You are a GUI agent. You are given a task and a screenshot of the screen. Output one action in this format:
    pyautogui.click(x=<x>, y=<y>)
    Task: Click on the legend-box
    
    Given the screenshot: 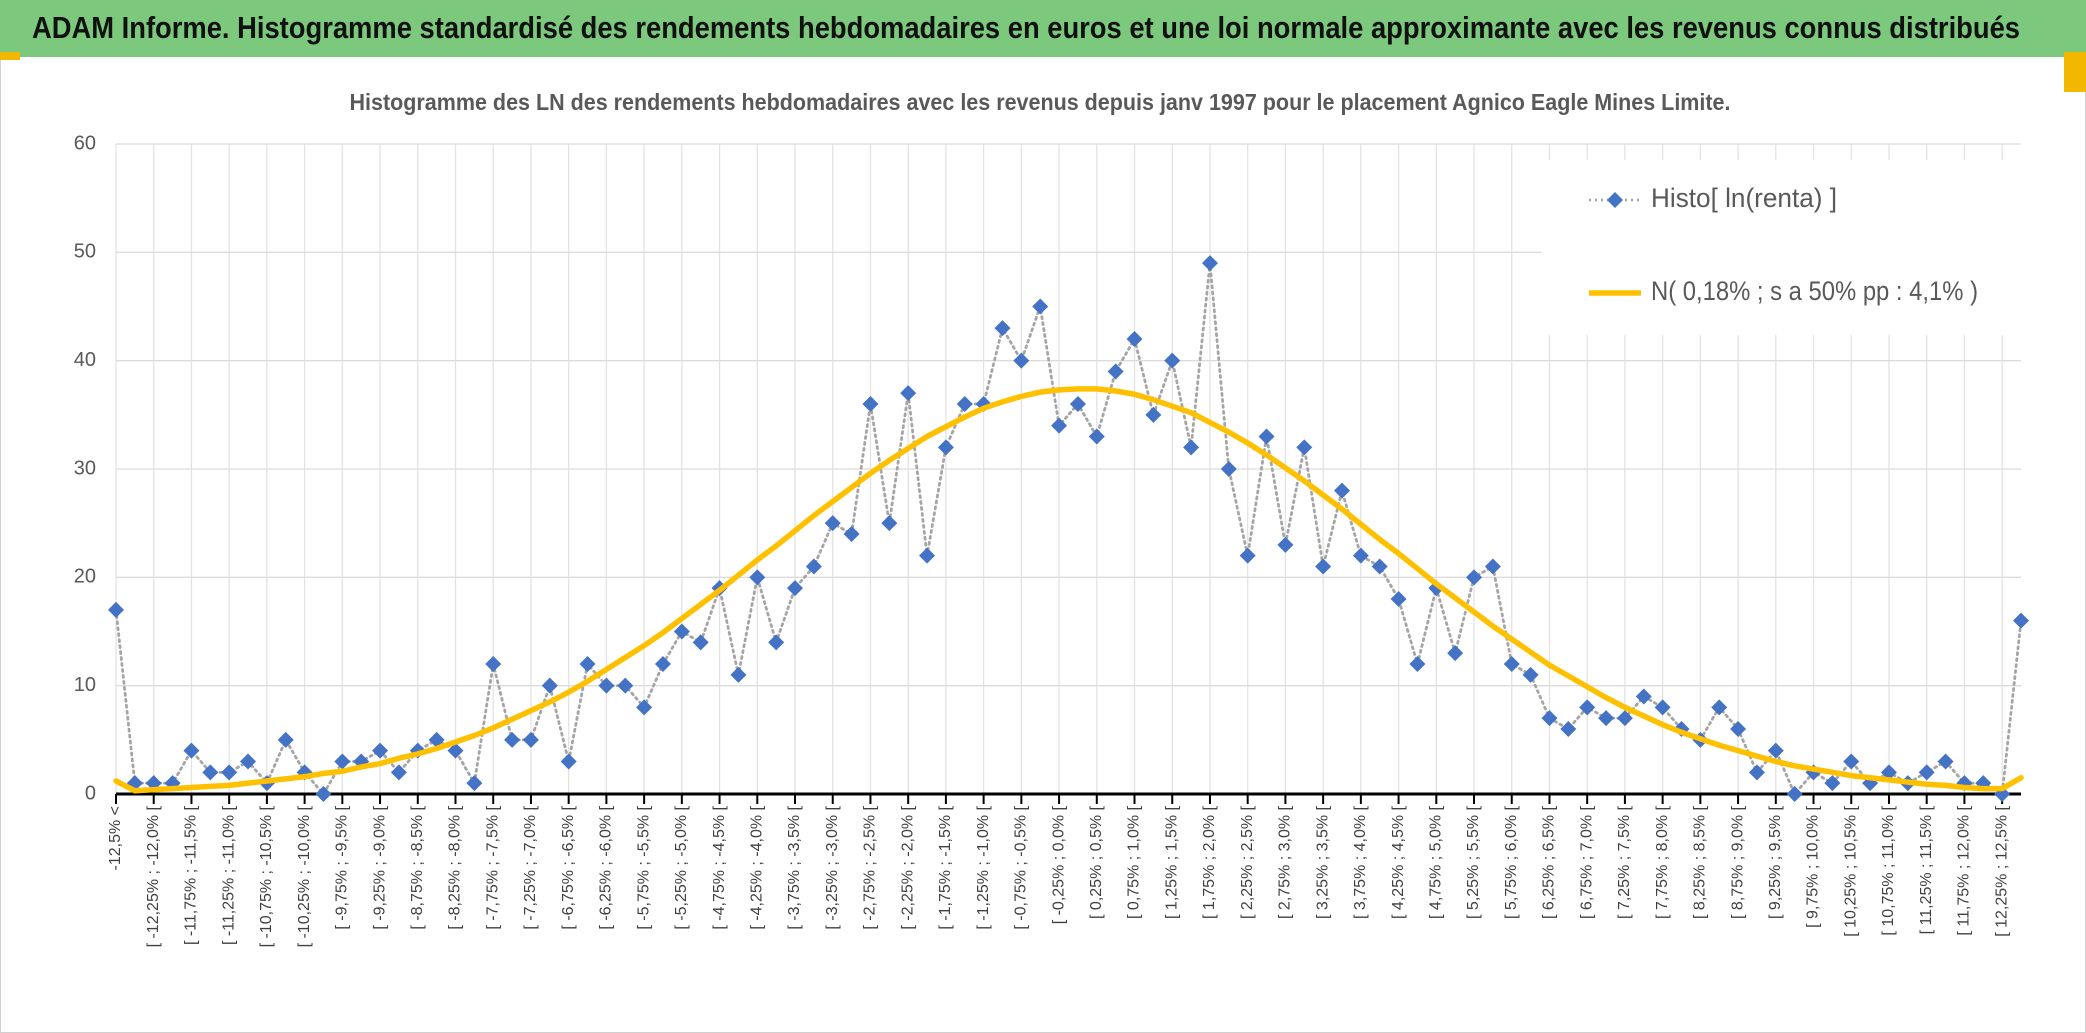 What is the action you would take?
    pyautogui.click(x=1781, y=247)
    